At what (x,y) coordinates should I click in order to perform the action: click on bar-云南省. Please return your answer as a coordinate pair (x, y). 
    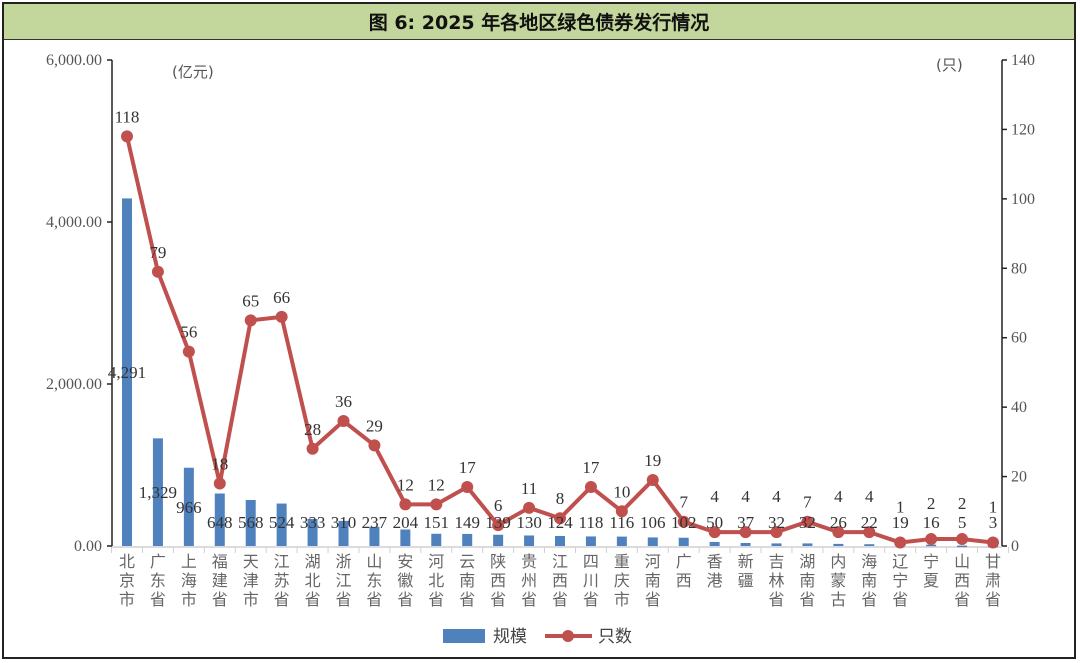
    Looking at the image, I should click on (467, 539).